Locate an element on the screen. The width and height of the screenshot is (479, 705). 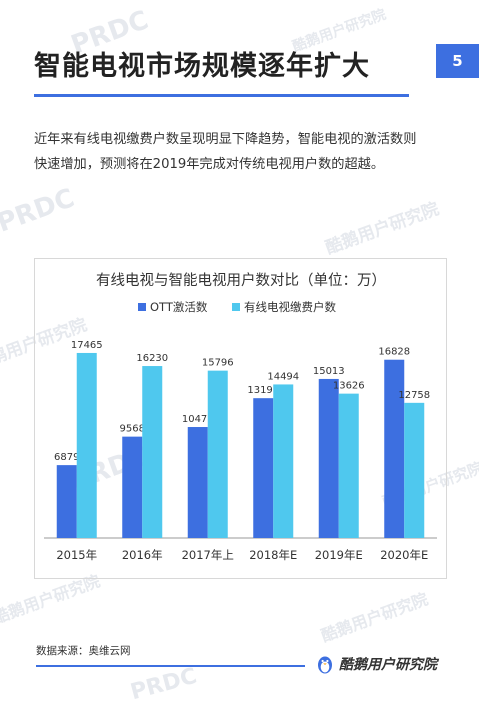
data-label-1-5: 12758 is located at coordinates (414, 395).